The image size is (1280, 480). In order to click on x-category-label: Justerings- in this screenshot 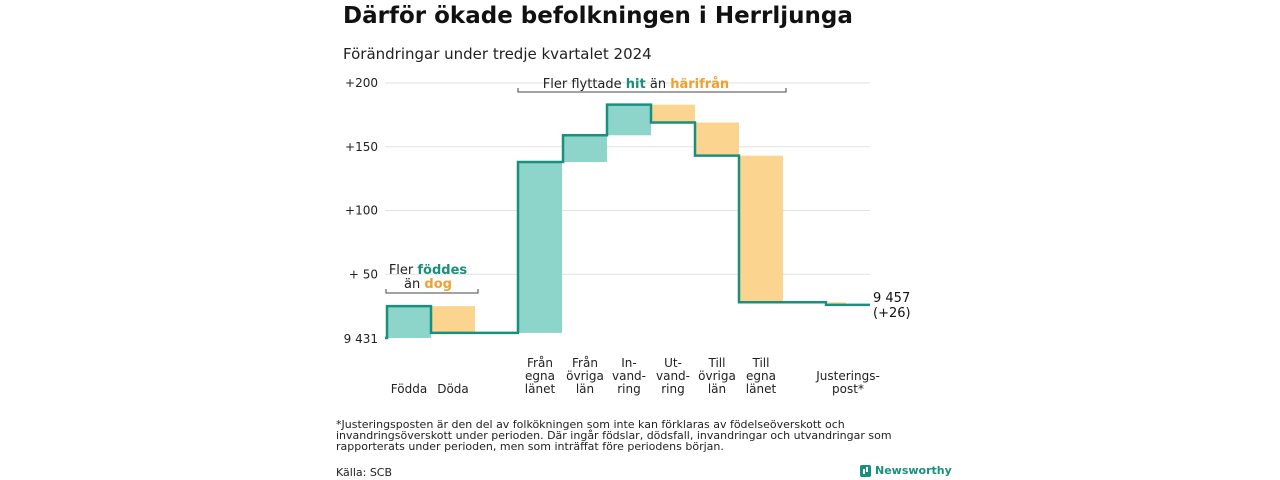, I will do `click(847, 376)`.